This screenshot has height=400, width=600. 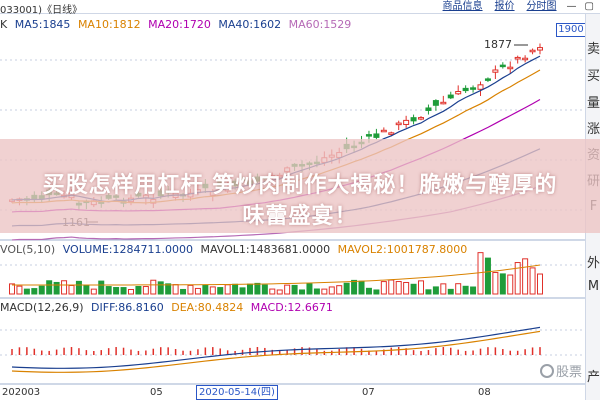 I want to click on watermark-text: 股票, so click(x=569, y=372).